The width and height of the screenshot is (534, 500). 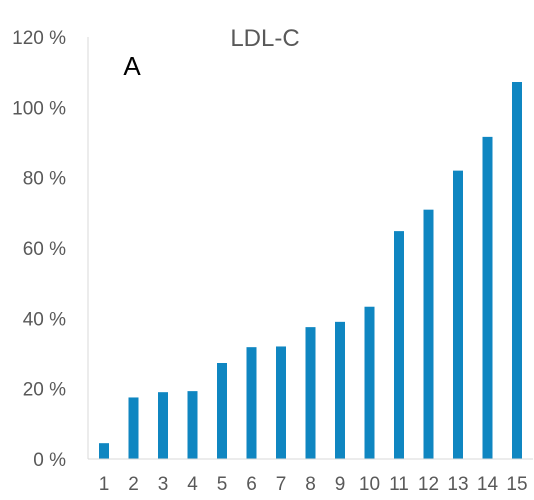 What do you see at coordinates (488, 484) in the screenshot?
I see `x-tick-label: 14` at bounding box center [488, 484].